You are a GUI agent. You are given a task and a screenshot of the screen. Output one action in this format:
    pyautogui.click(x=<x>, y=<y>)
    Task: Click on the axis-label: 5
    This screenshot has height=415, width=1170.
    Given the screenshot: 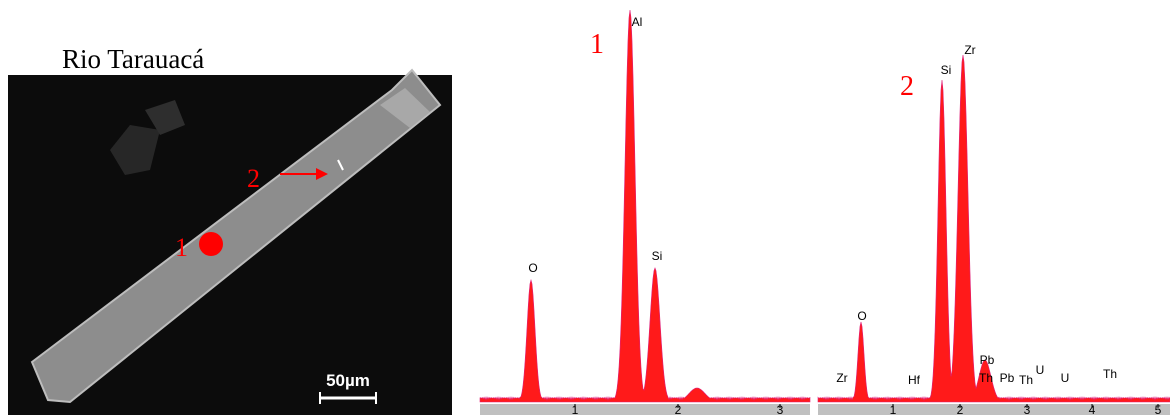 What is the action you would take?
    pyautogui.click(x=1158, y=409)
    